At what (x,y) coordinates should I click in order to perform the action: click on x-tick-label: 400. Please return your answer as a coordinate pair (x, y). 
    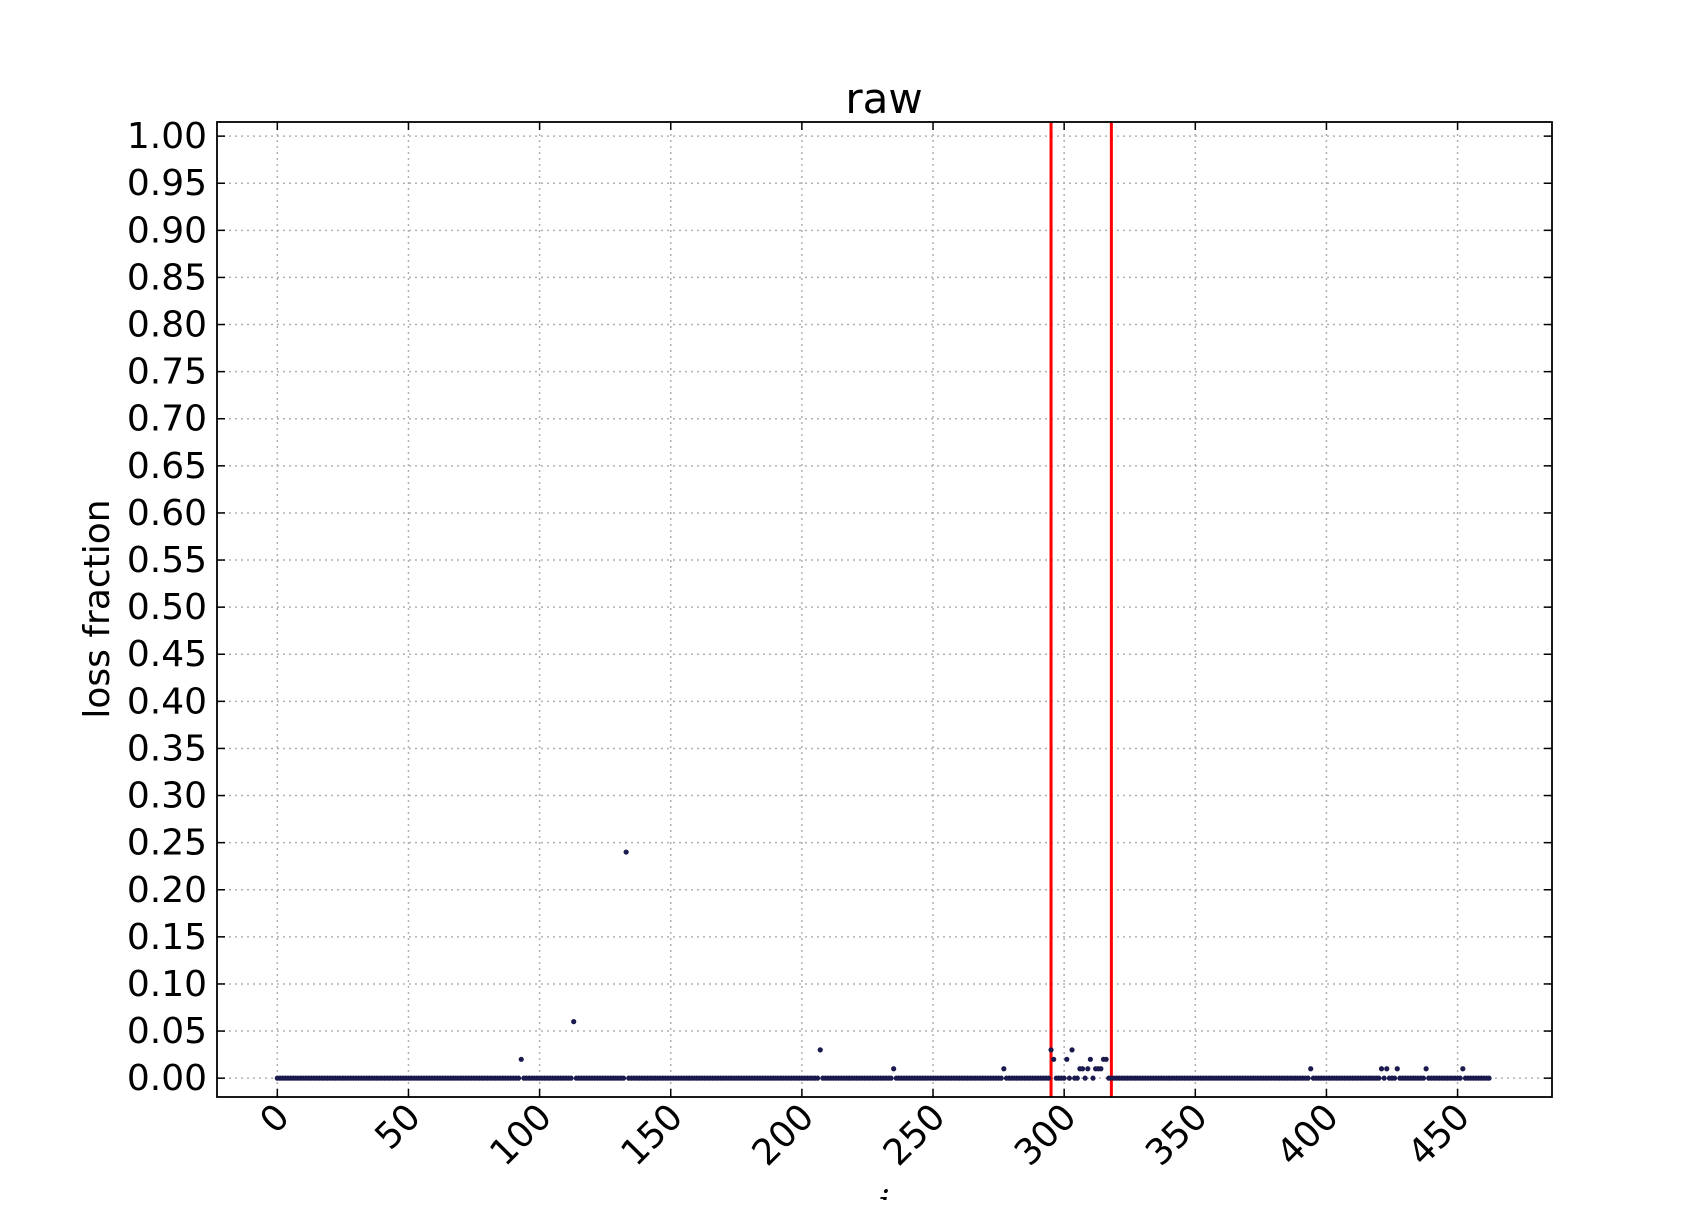
    Looking at the image, I should click on (1308, 1135).